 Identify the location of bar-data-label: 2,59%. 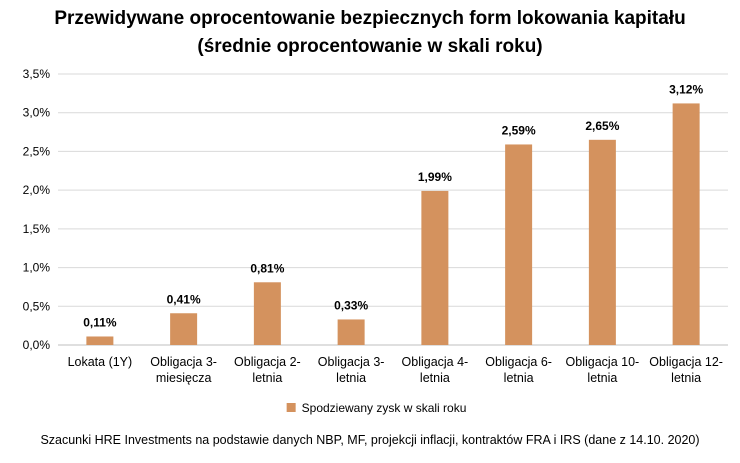
(519, 130).